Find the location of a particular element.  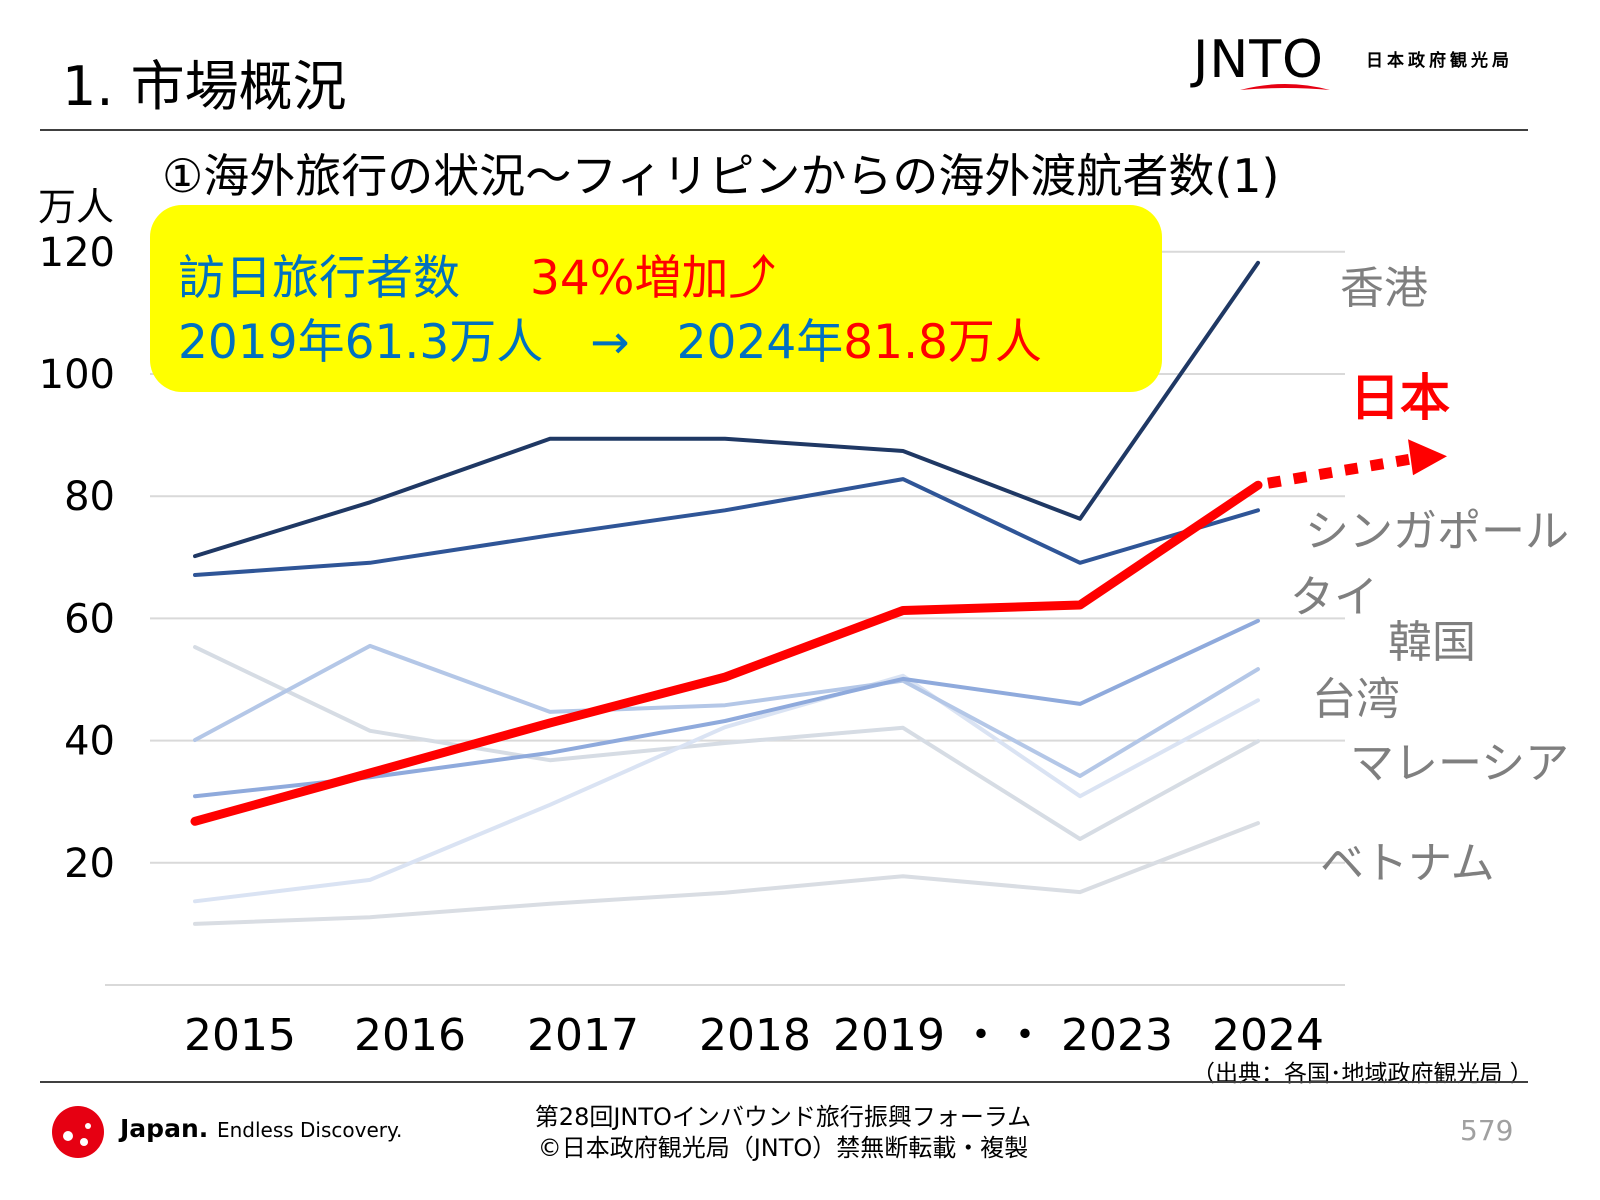

series-line-マレーシア is located at coordinates (726, 743).